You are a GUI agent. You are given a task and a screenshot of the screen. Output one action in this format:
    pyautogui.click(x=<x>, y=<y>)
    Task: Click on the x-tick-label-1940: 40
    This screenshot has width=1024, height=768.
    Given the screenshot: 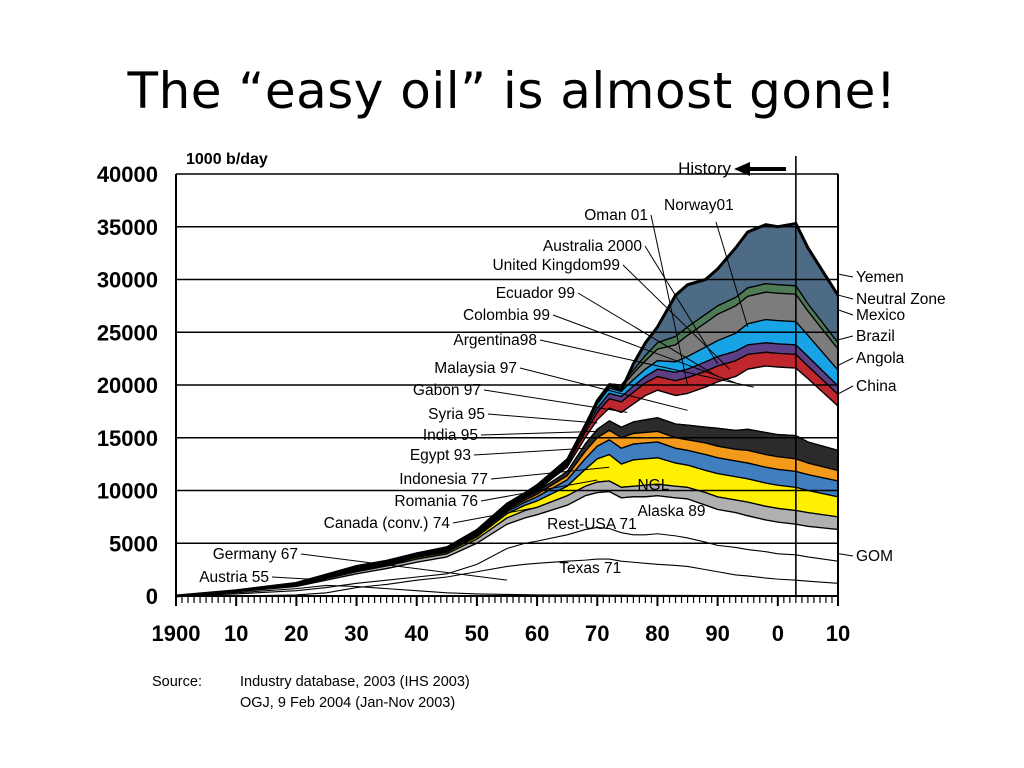 What is the action you would take?
    pyautogui.click(x=416, y=633)
    